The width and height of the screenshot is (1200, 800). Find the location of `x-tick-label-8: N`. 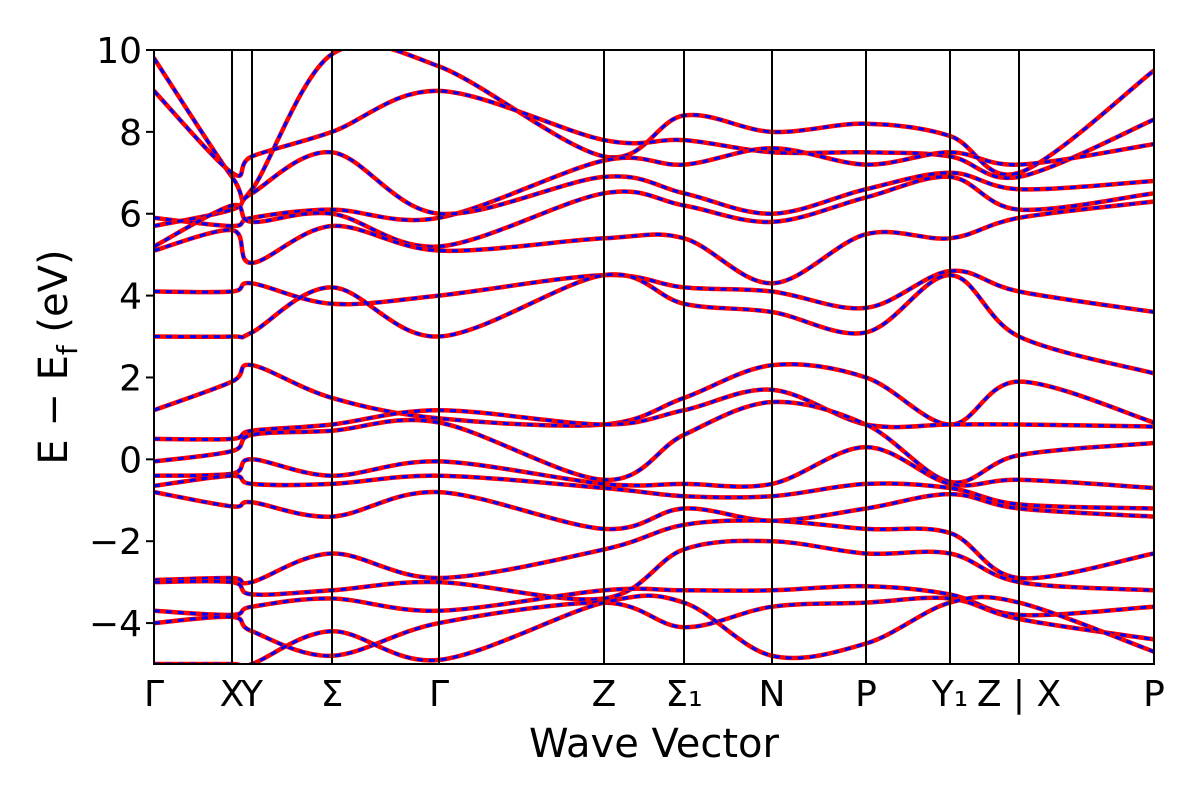

x-tick-label-8: N is located at coordinates (772, 694).